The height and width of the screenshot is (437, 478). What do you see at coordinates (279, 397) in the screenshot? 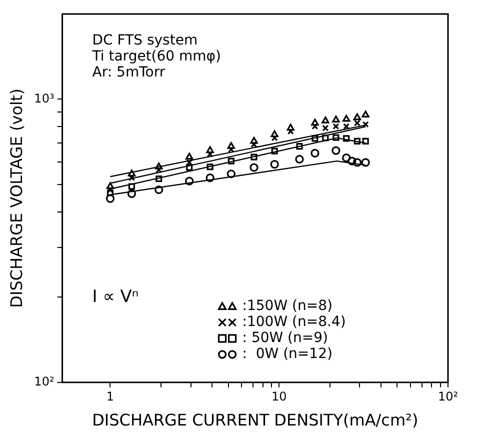
I see `x-tick-label: 10` at bounding box center [279, 397].